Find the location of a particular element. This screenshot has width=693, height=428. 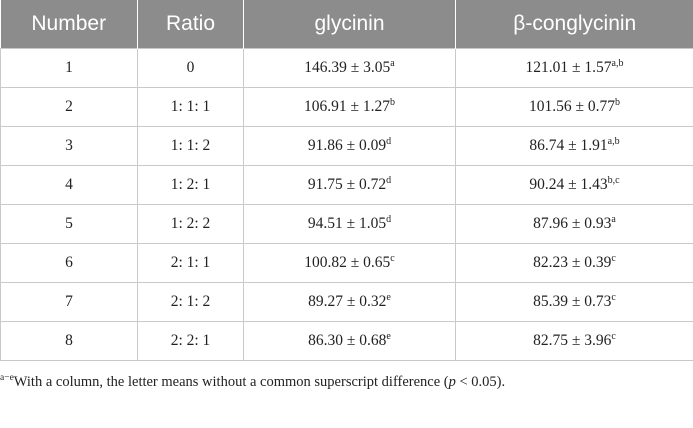

table-cell: 82.23 ± 0.39c is located at coordinates (574, 263).